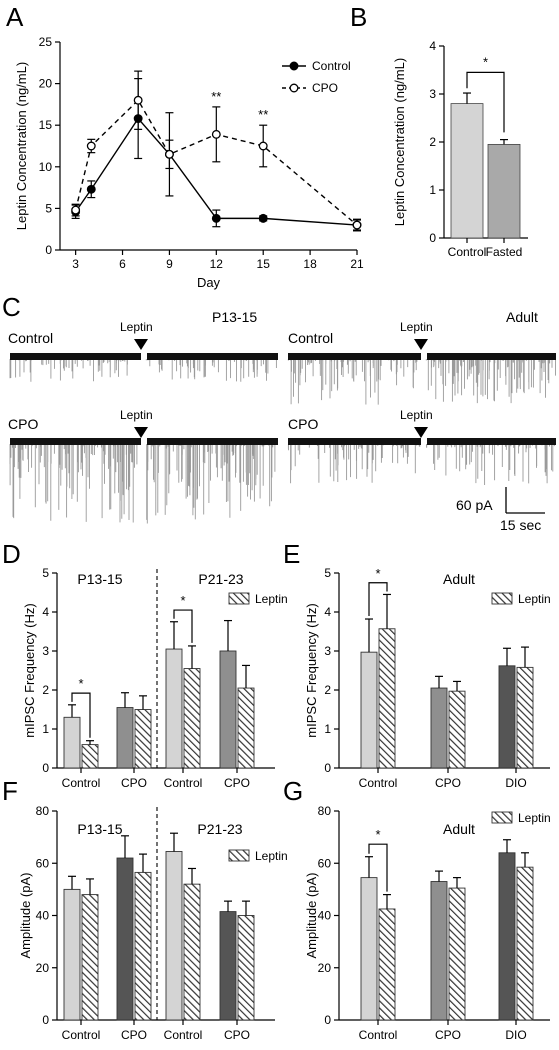 The height and width of the screenshot is (1050, 559). I want to click on trace-control-p13-15-baseline, so click(75, 356).